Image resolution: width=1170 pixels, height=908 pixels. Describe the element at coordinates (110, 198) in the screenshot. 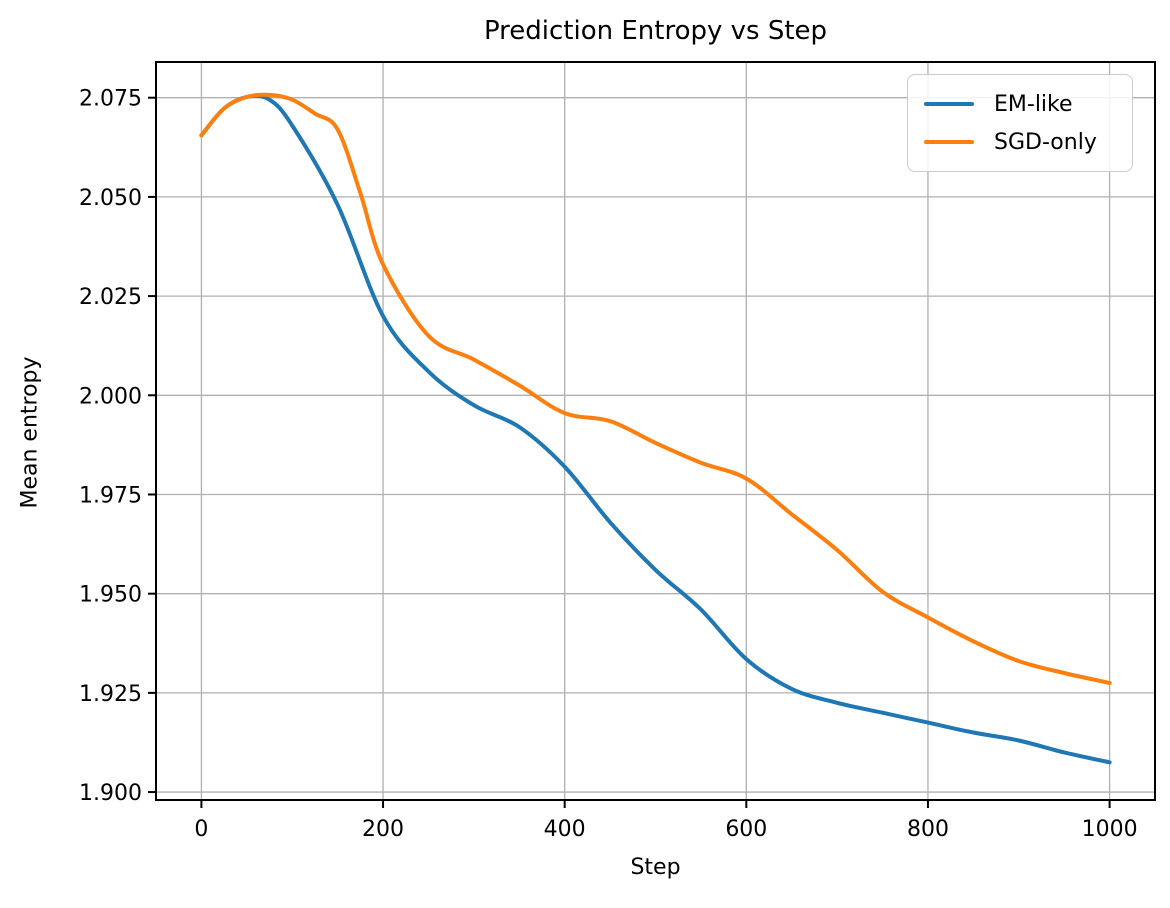

I see `y-tick-label: 2.050` at that location.